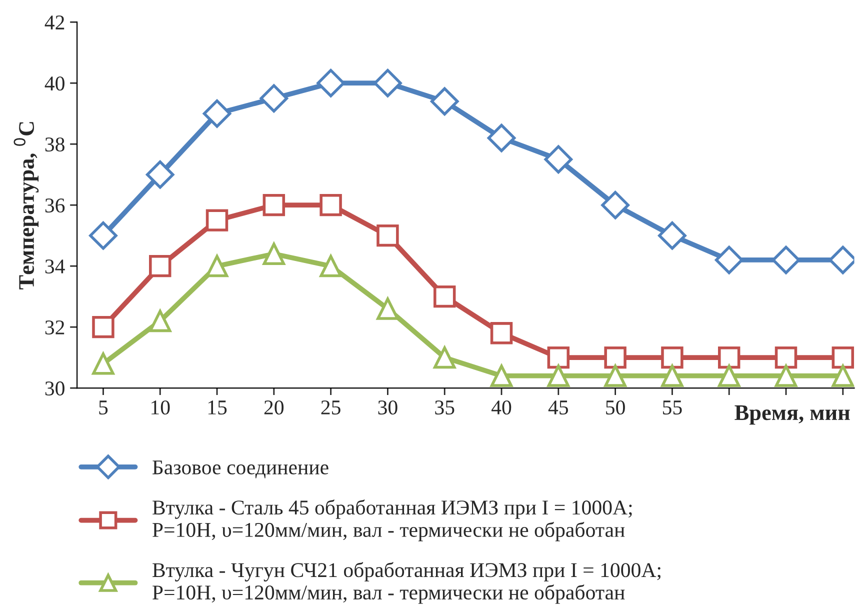 This screenshot has height=614, width=856. Describe the element at coordinates (26, 206) in the screenshot. I see `y-axis-title: Температура, $^{0}$C` at that location.